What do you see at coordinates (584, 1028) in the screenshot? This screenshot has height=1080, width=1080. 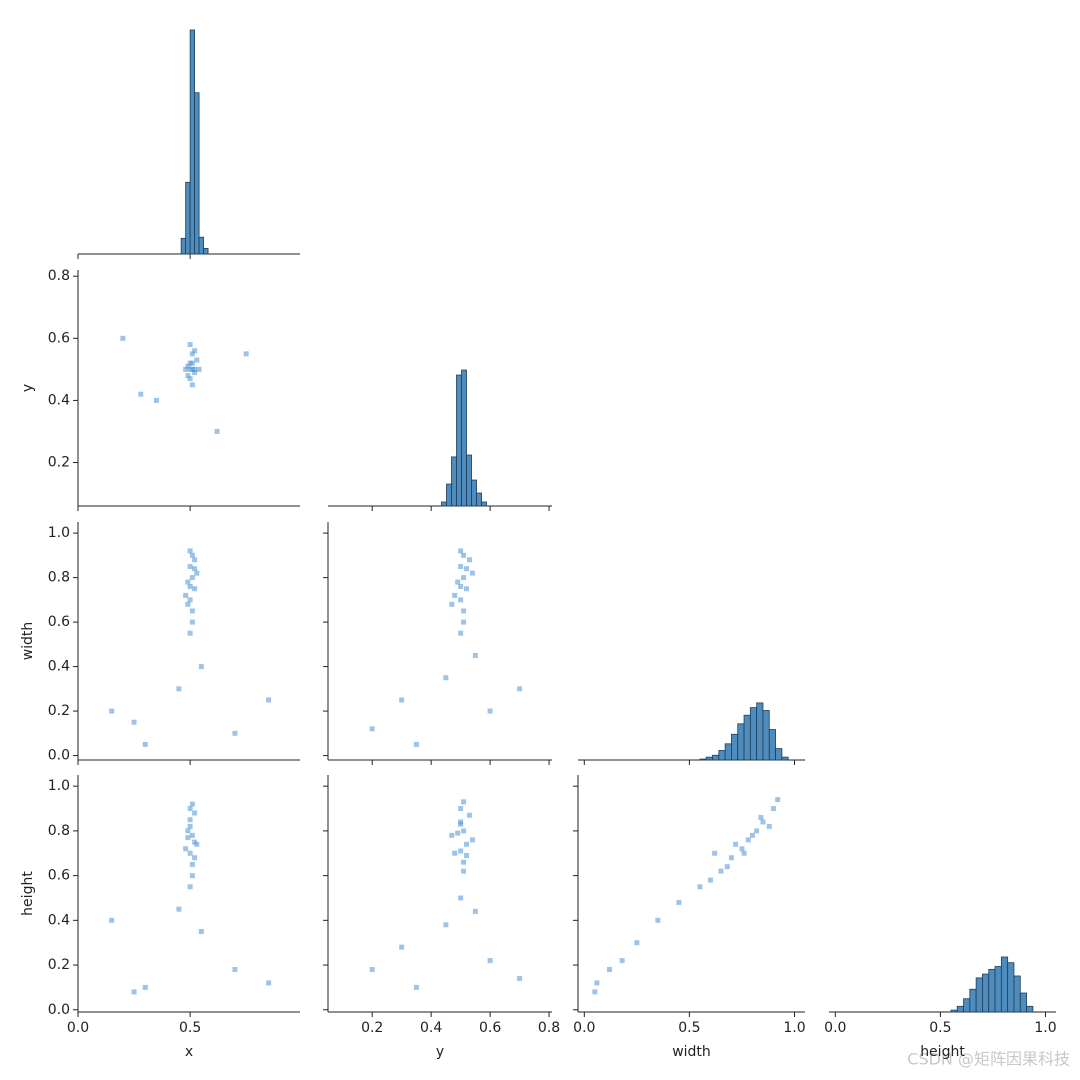 I see `x-tick-label: 0.0` at bounding box center [584, 1028].